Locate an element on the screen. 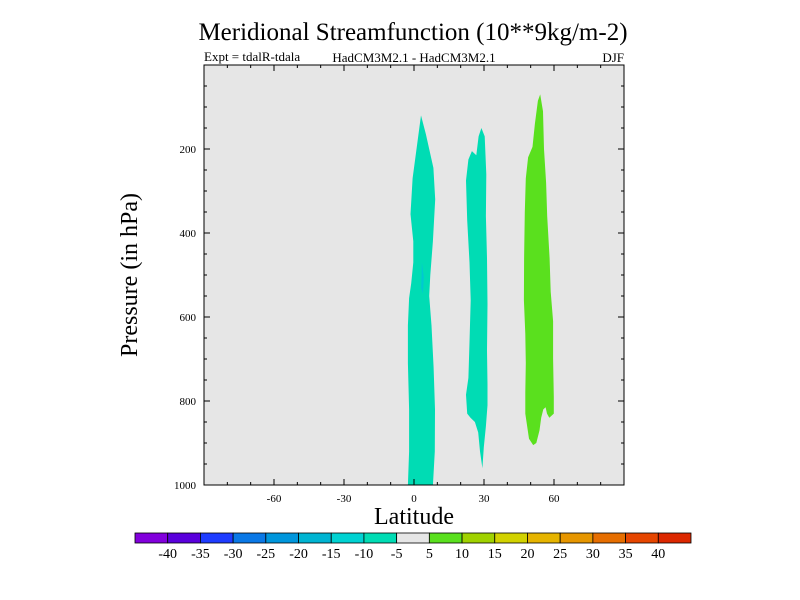  colorbar-label: 10 is located at coordinates (462, 554).